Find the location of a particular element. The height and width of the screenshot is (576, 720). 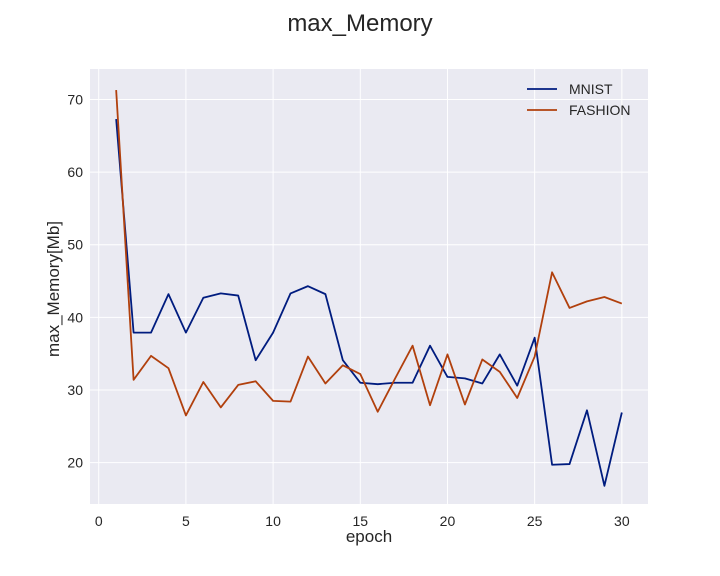

y-axis-label: max_Memory[Mb] is located at coordinates (53, 289).